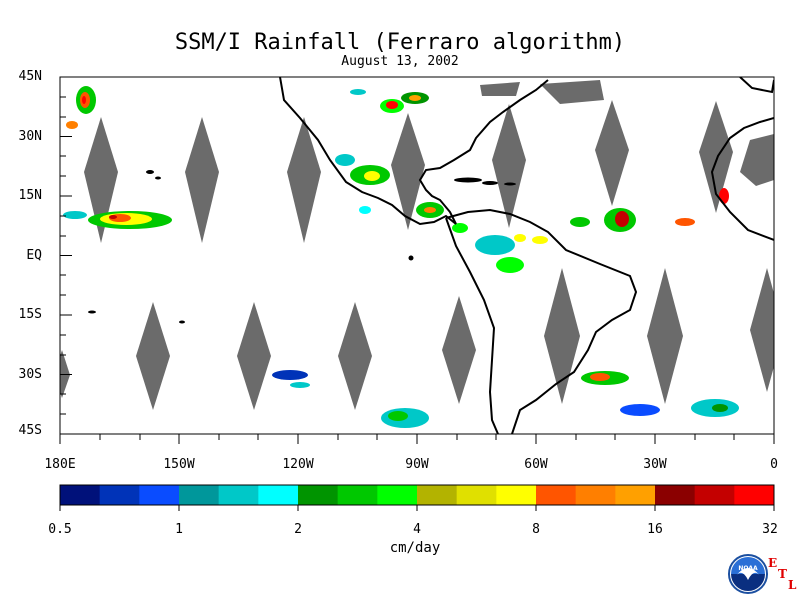  Describe the element at coordinates (81, 107) in the screenshot. I see `rain-patch-north-pacific` at that location.